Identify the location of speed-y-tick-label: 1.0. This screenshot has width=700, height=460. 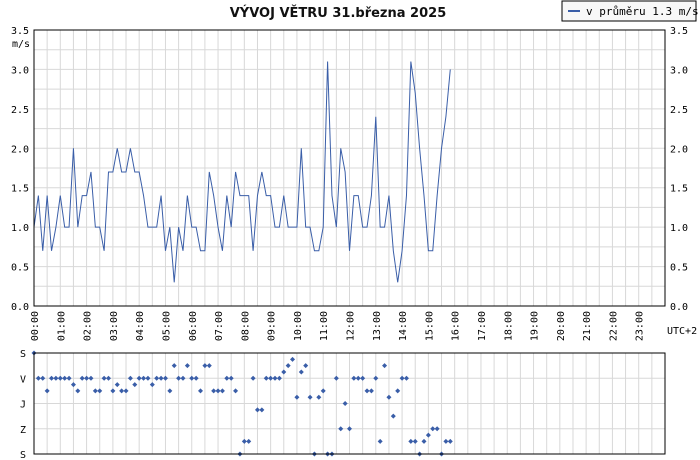
(20, 228).